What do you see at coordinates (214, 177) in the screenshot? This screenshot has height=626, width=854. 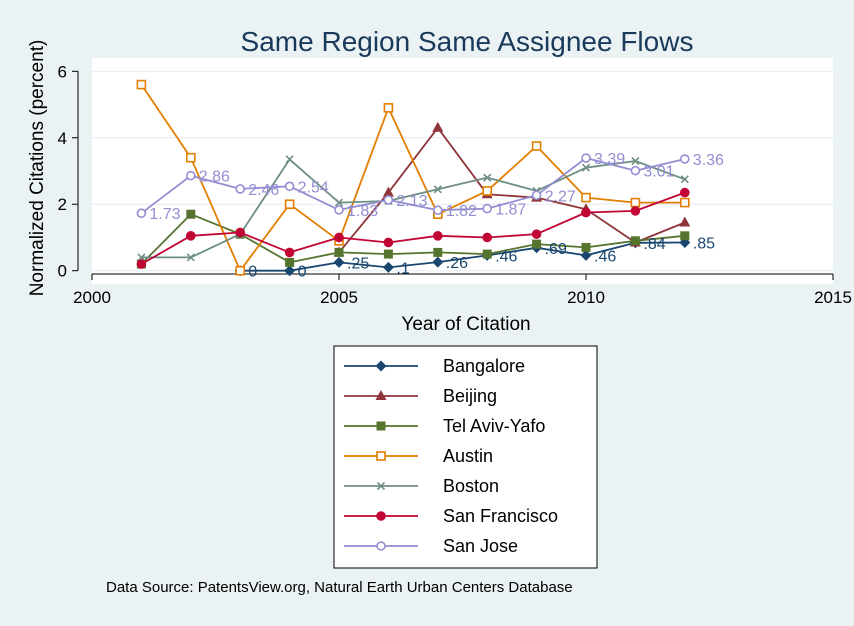 I see `data-label: 2.86` at bounding box center [214, 177].